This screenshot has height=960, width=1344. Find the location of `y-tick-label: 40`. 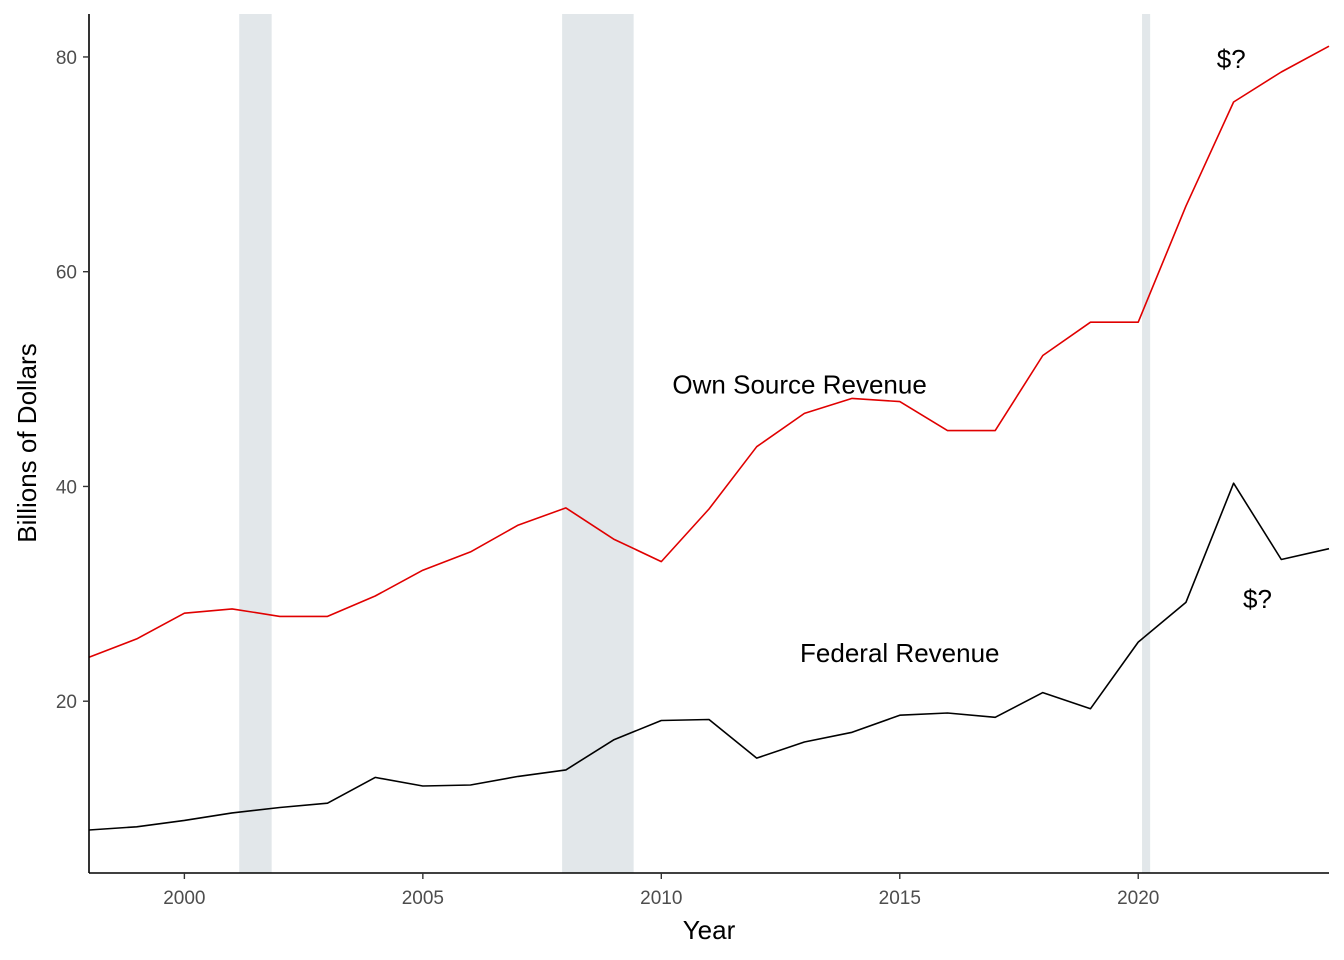

y-tick-label: 40 is located at coordinates (66, 487).